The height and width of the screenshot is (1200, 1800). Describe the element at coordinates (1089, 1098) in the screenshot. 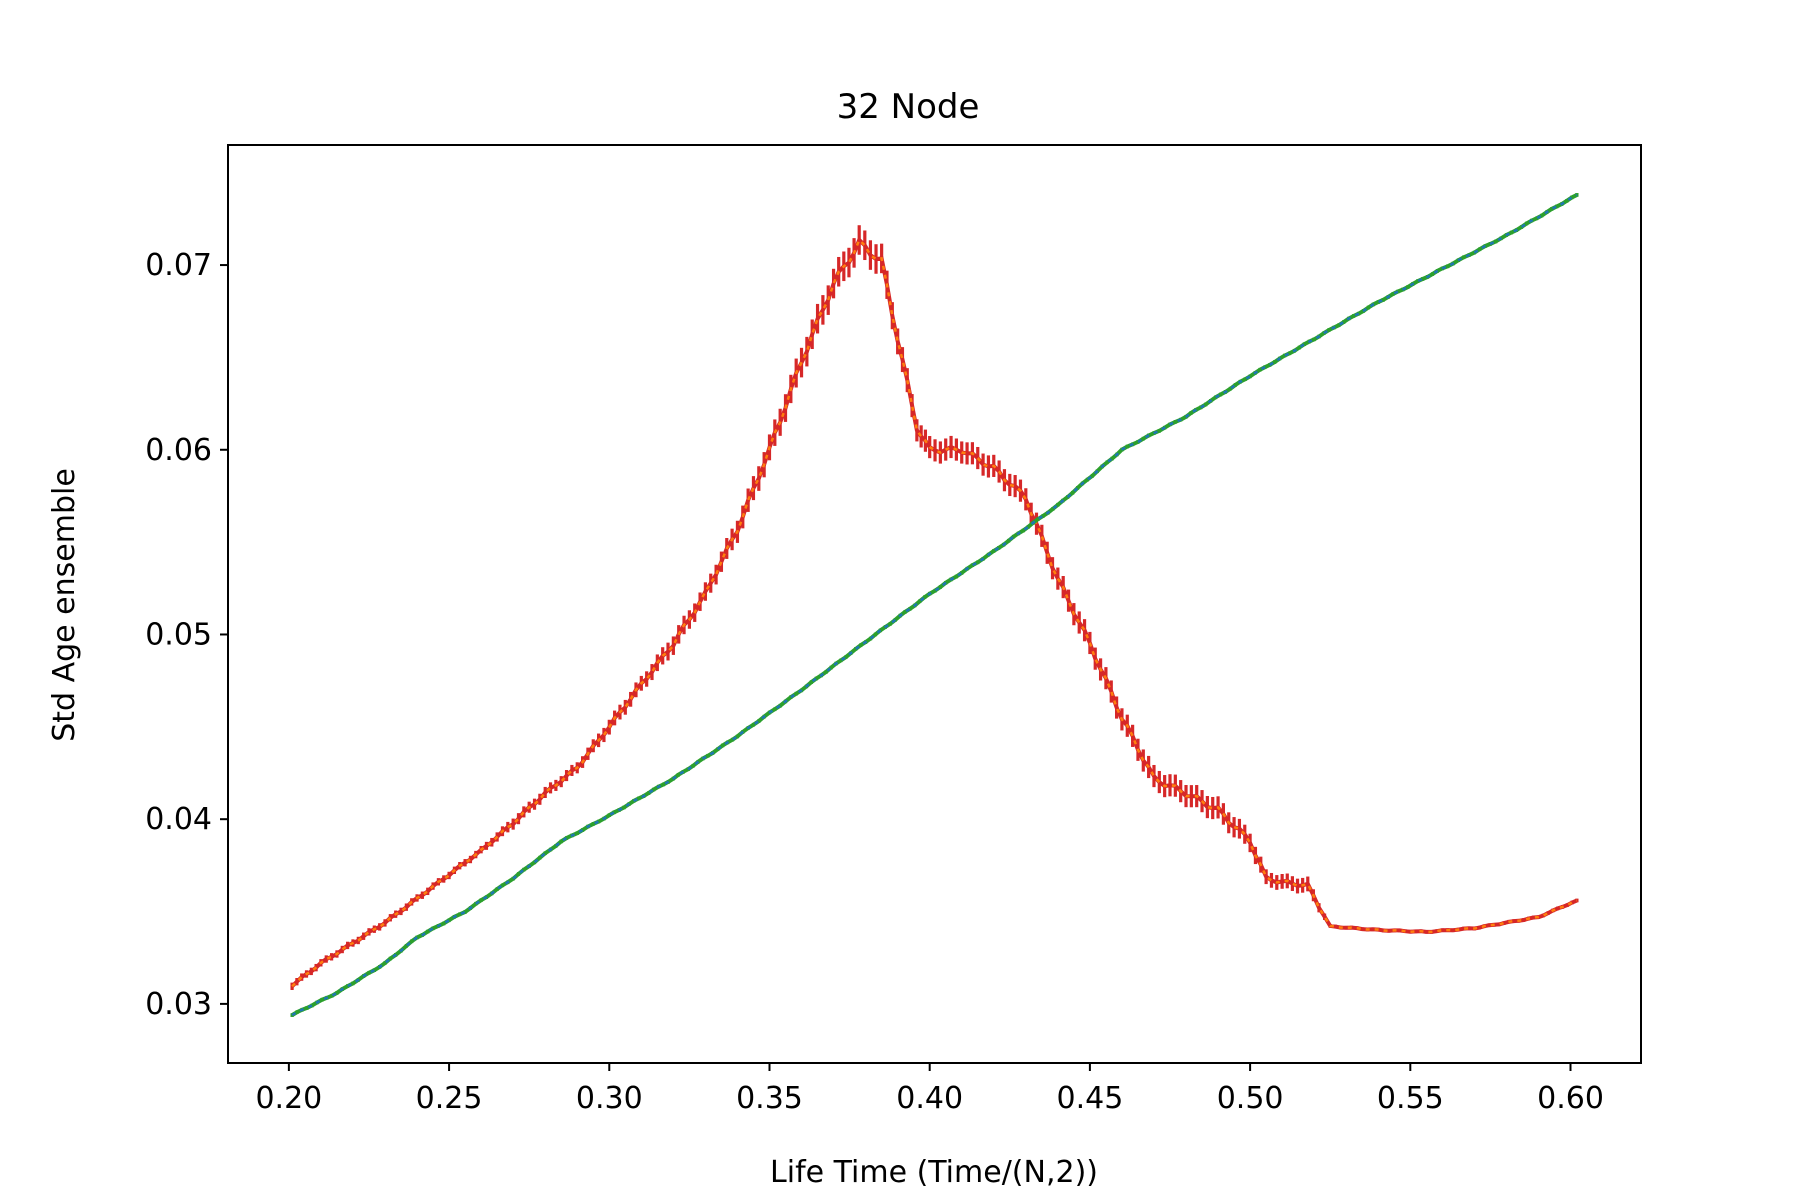

I see `x-tick-label: 0.45` at that location.